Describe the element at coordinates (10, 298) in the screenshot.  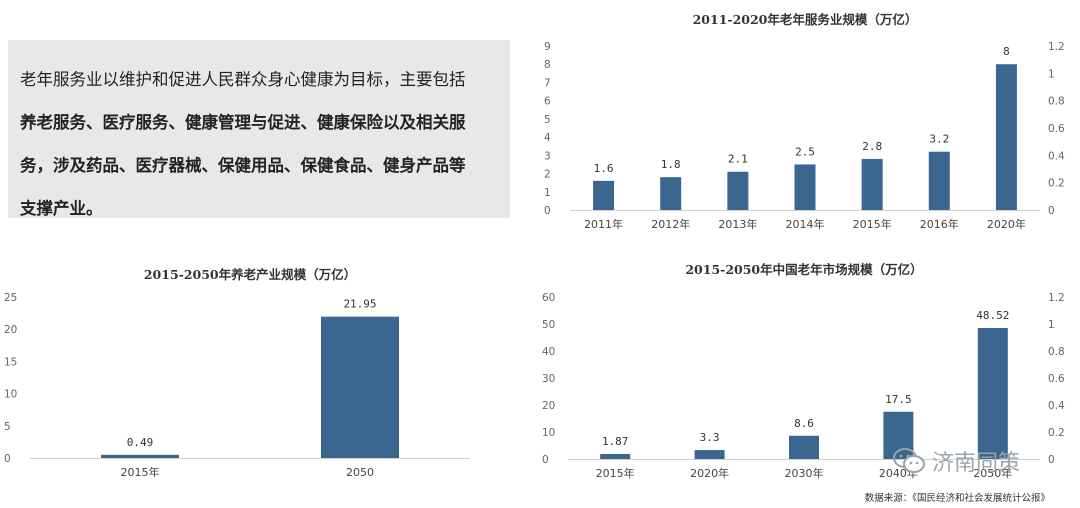
I see `y-tick-label: 25` at that location.